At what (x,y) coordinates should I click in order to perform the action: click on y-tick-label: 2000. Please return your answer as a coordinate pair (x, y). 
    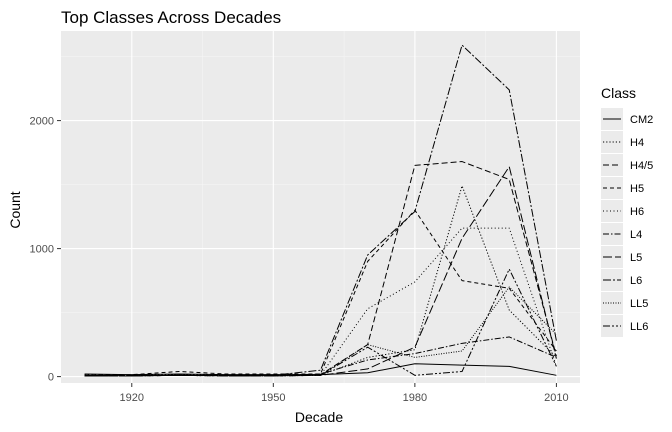
    Looking at the image, I should click on (42, 122).